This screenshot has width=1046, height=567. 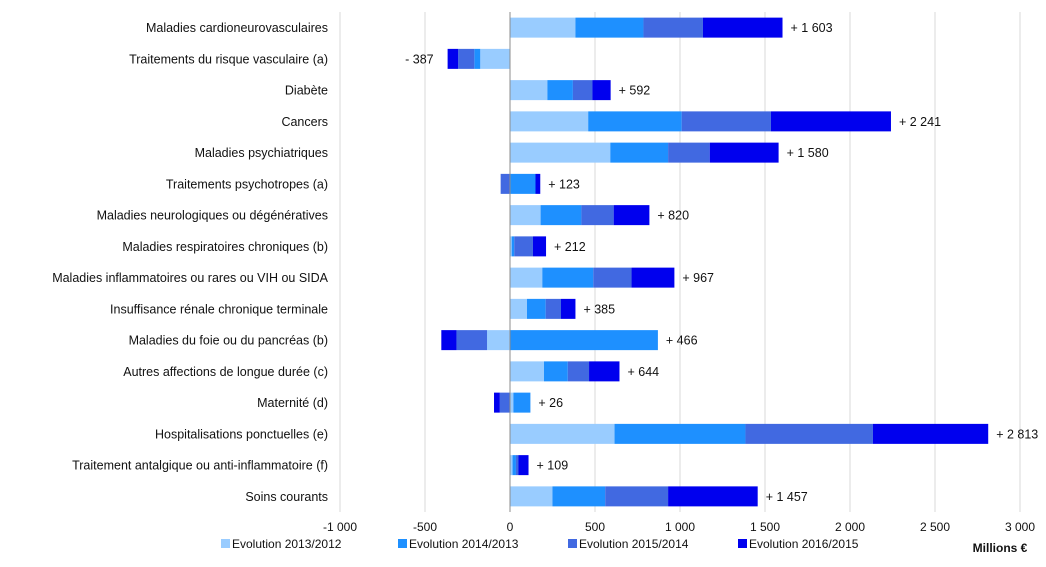 I want to click on category-label: Cancers, so click(x=304, y=122).